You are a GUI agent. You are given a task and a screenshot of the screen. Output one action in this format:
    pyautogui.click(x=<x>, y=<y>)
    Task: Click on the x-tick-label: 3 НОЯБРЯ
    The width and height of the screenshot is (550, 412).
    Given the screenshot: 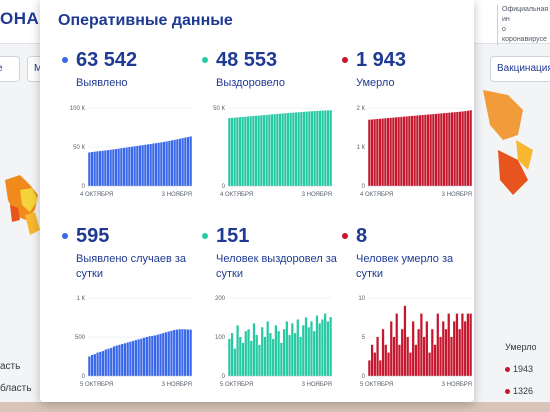 What is the action you would take?
    pyautogui.click(x=317, y=385)
    